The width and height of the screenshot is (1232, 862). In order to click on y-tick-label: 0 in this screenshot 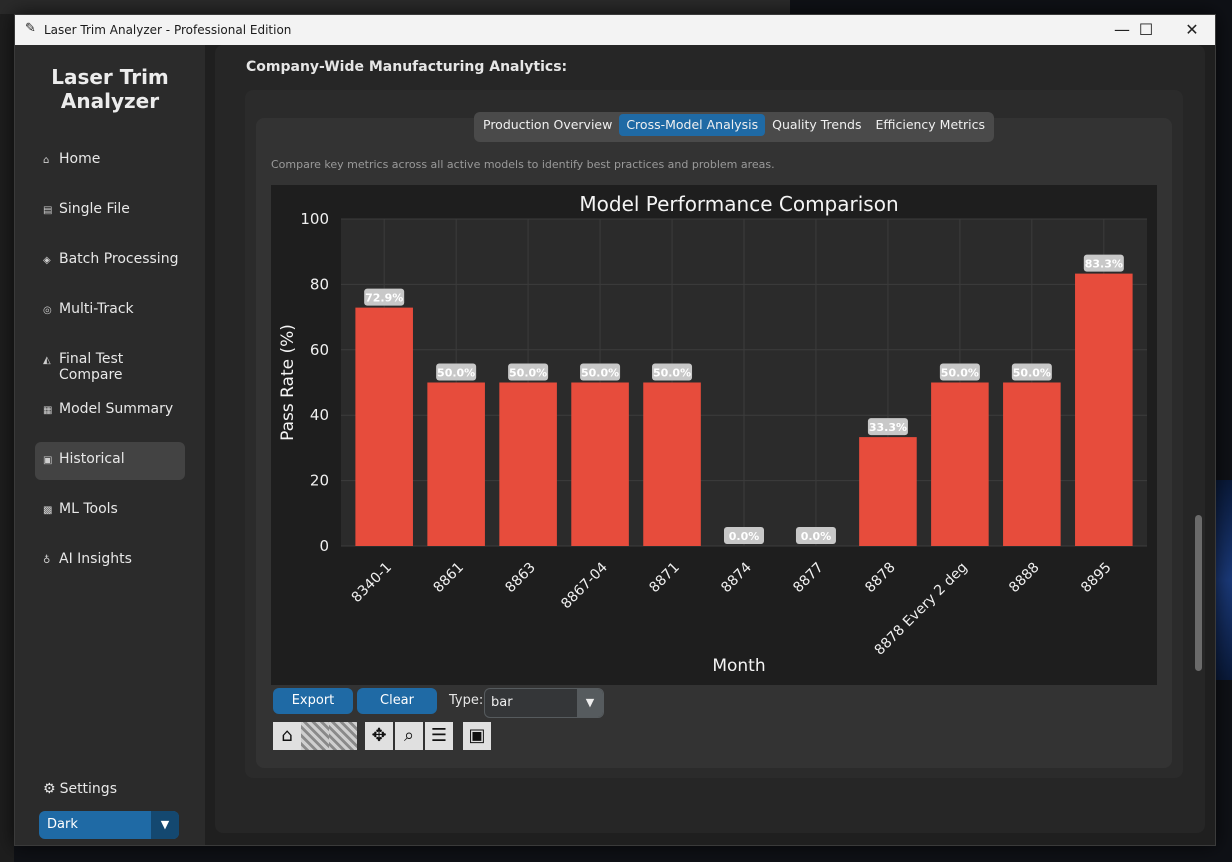, I will do `click(324, 546)`.